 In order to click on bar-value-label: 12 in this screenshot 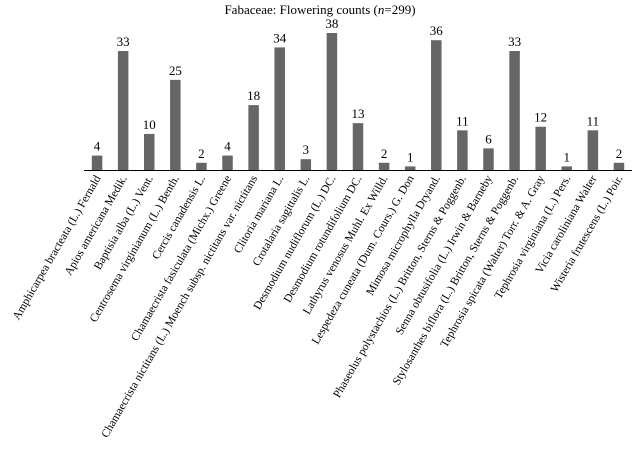, I will do `click(540, 117)`.